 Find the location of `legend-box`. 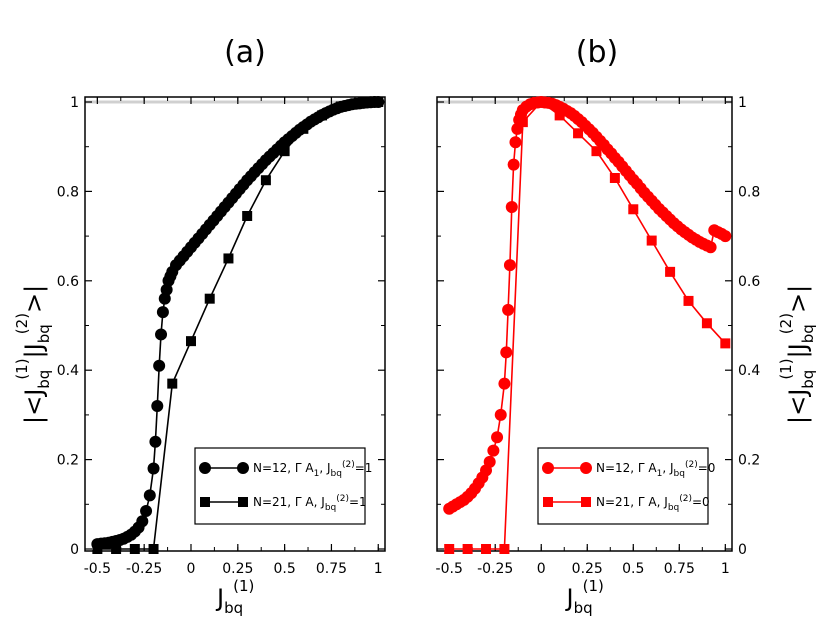

legend-box is located at coordinates (280, 486).